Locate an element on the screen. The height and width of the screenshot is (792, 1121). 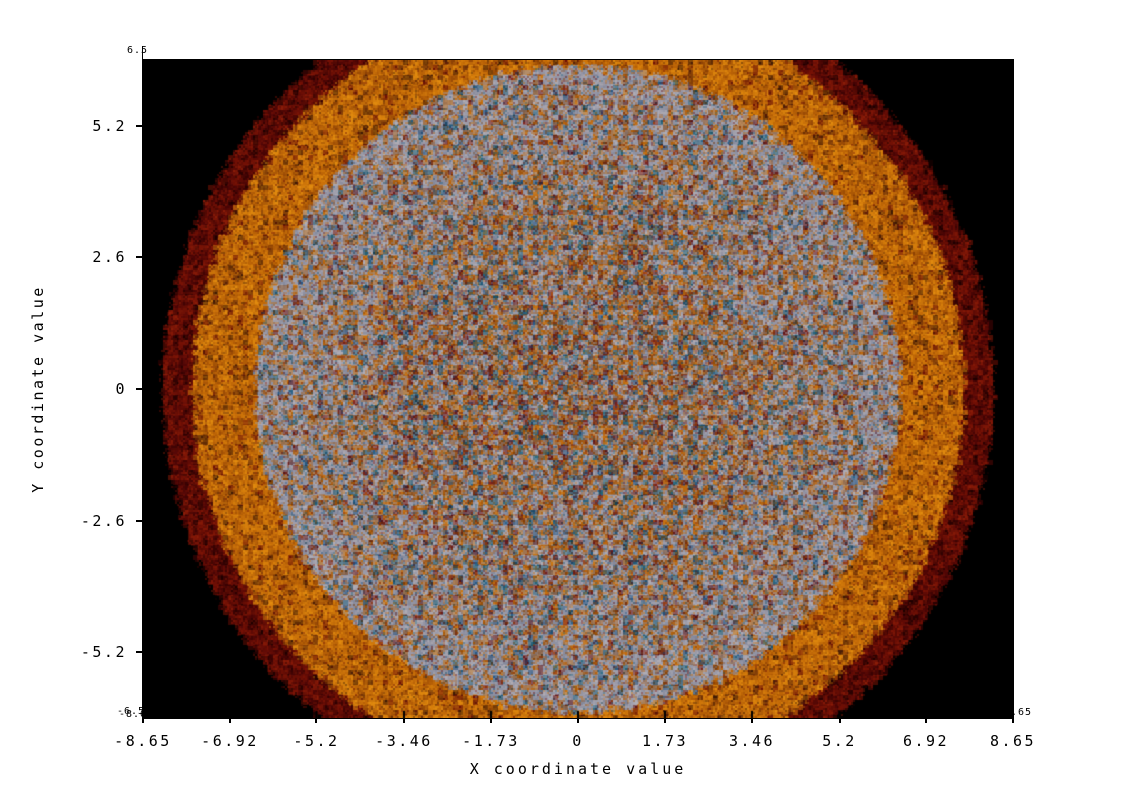
x-tick-label: 0 is located at coordinates (578, 741).